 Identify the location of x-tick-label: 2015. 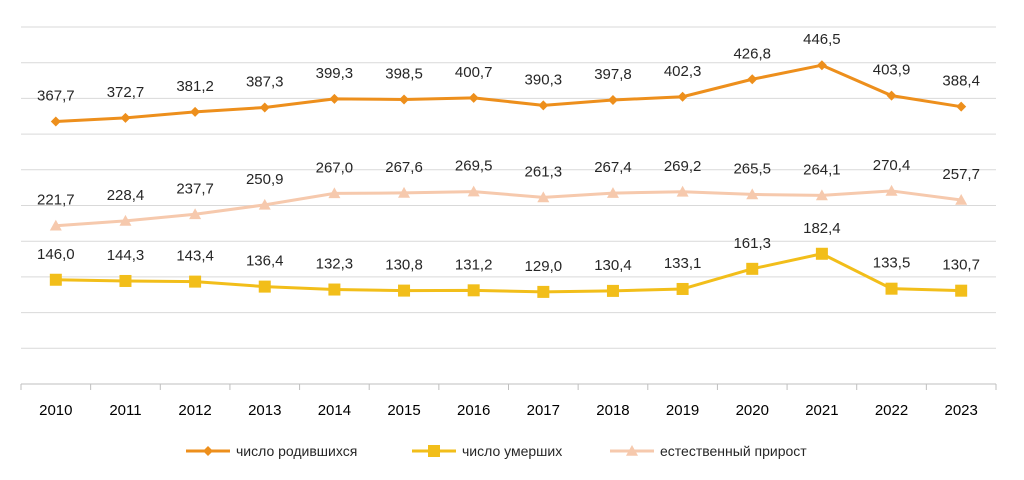
(403, 410).